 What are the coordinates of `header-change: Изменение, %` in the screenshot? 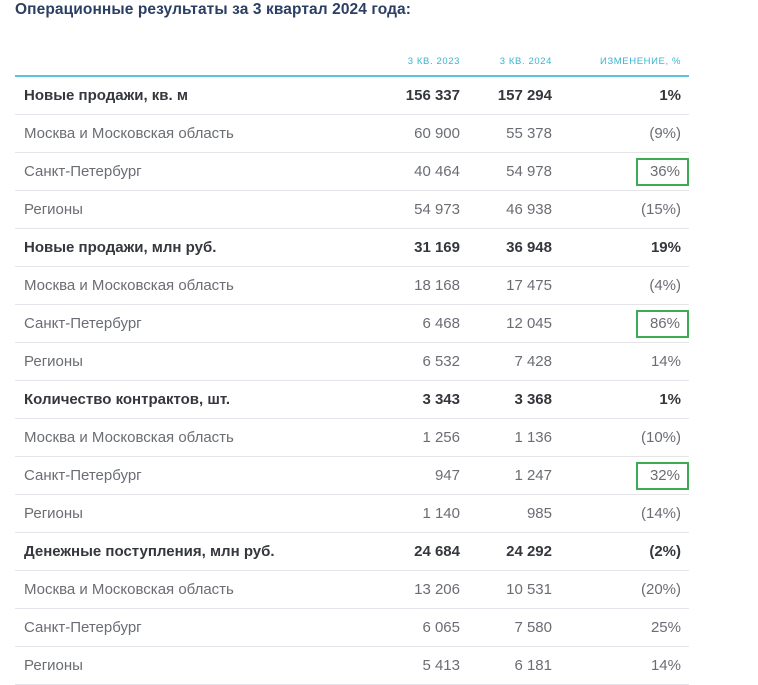 It's located at (624, 62).